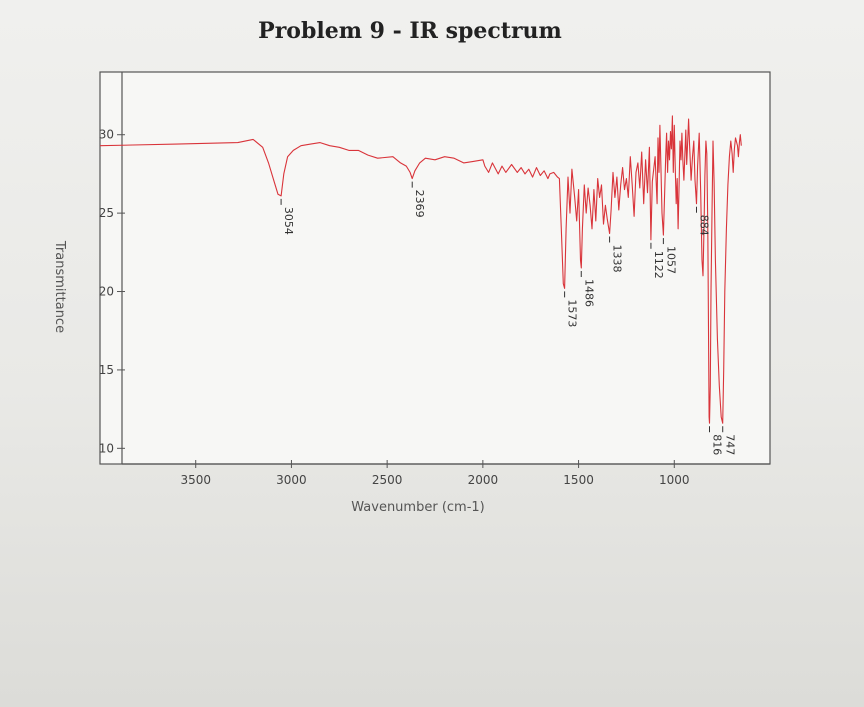  I want to click on peak-label: 1573, so click(572, 313).